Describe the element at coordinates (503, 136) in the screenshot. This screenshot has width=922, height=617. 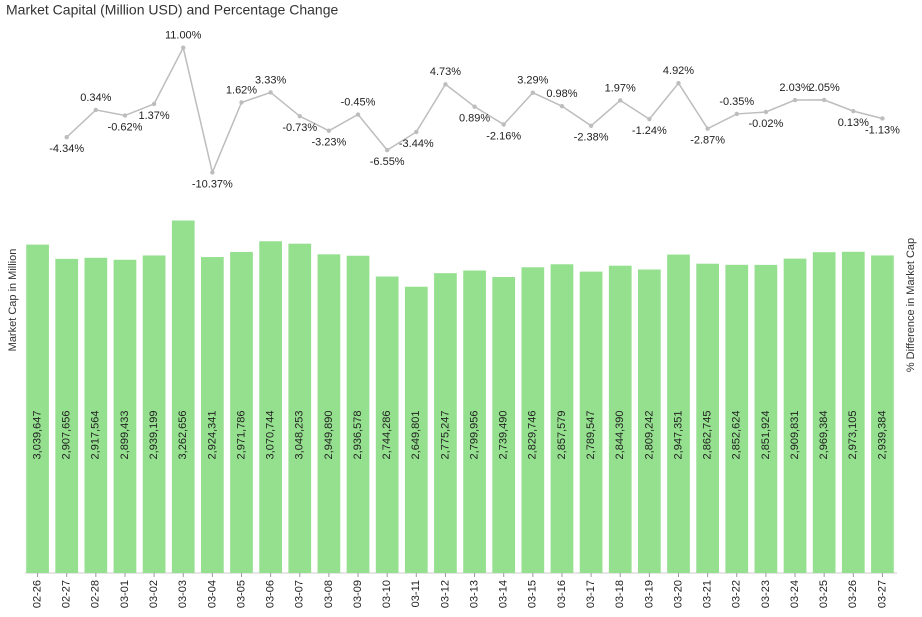
I see `line-value-label: -2.16%` at that location.